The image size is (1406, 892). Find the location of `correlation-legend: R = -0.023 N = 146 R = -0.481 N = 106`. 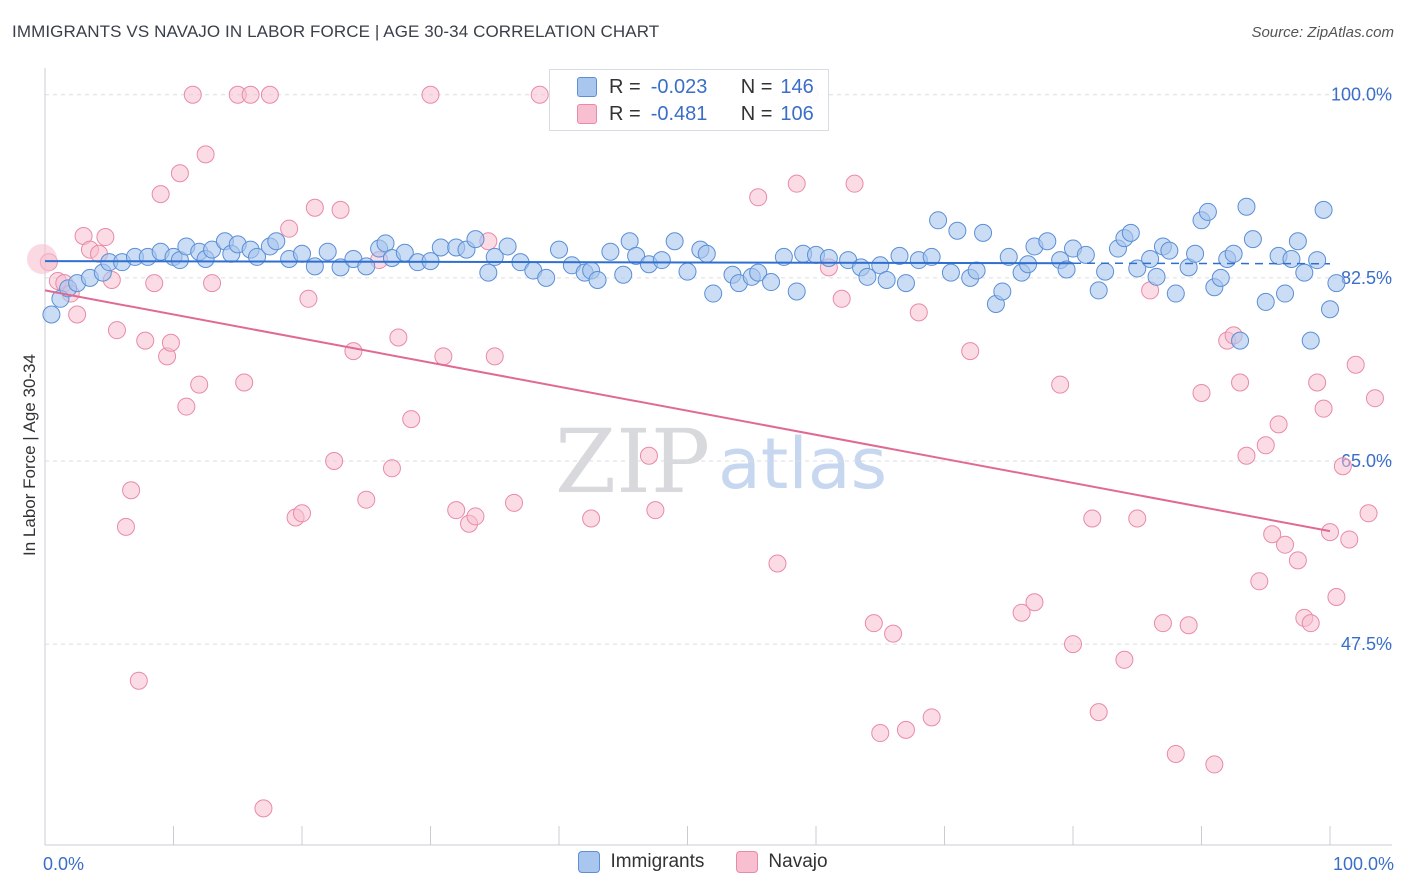

correlation-legend: R = -0.023 N = 146 R = -0.481 N = 106 is located at coordinates (689, 100).